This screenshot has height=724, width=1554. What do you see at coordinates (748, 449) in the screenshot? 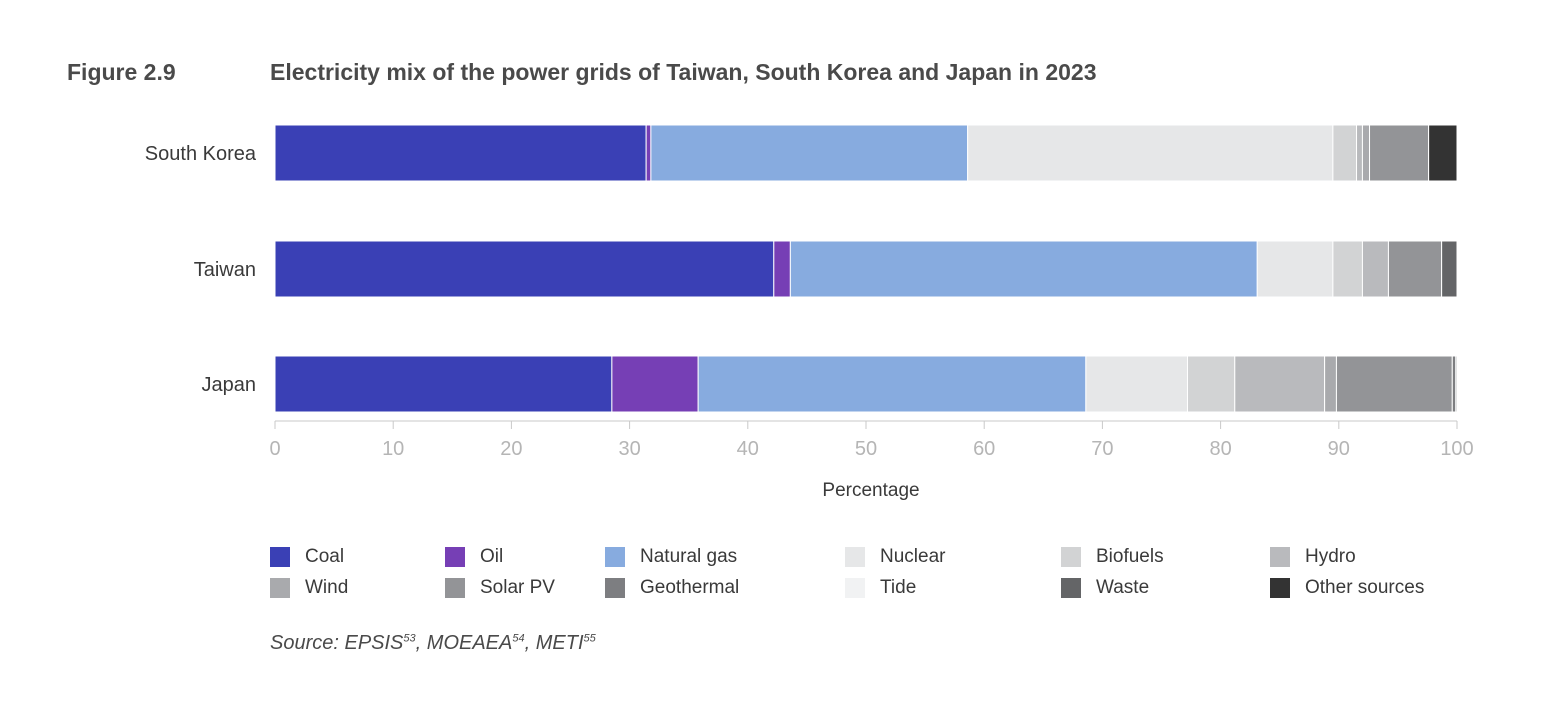
I see `x-tick-label: 40` at bounding box center [748, 449].